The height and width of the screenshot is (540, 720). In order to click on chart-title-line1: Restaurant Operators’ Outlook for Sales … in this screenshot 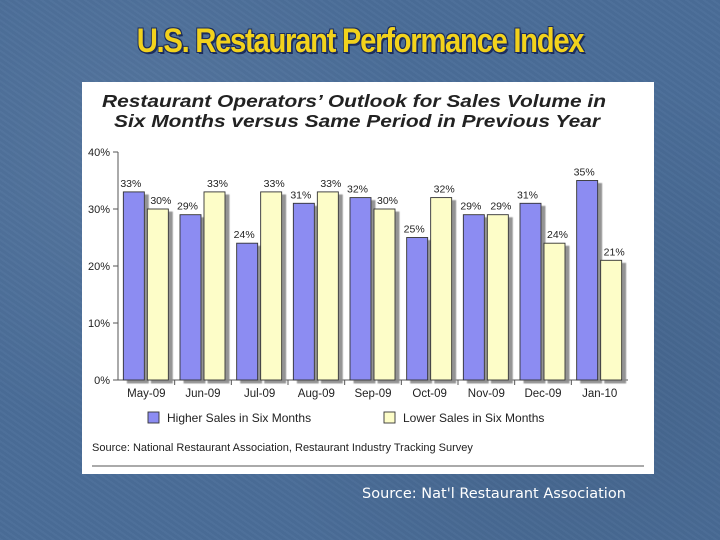, I will do `click(354, 101)`.